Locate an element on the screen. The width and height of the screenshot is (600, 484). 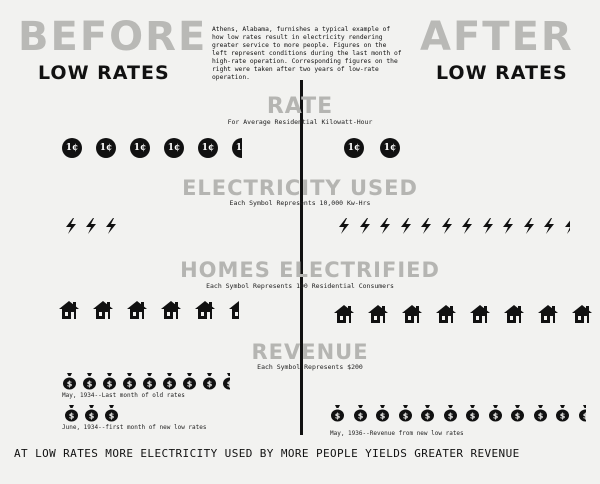
homes-title: HOMES ELECTRIFIED is located at coordinates (310, 270).